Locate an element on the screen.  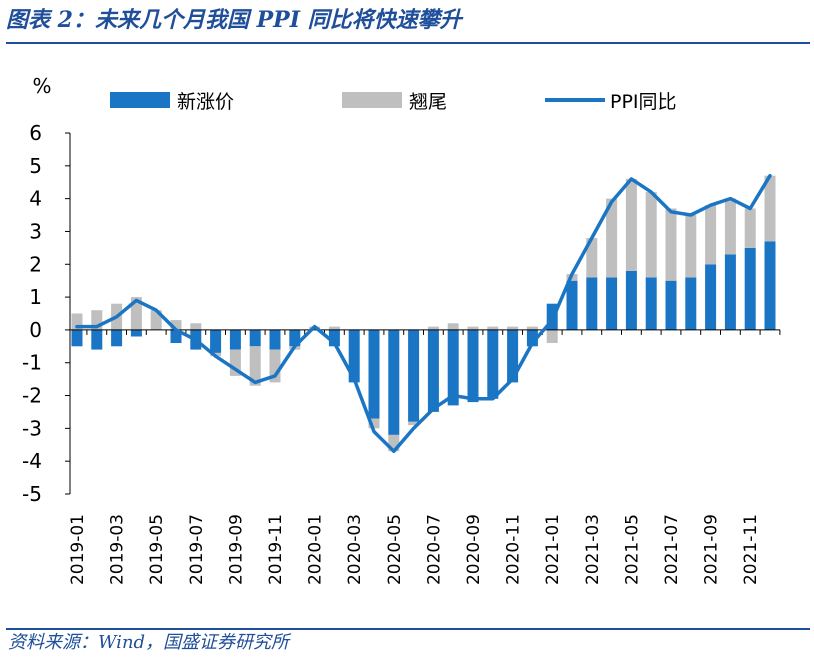
legend-label-carryover: 翘尾 is located at coordinates (428, 102).